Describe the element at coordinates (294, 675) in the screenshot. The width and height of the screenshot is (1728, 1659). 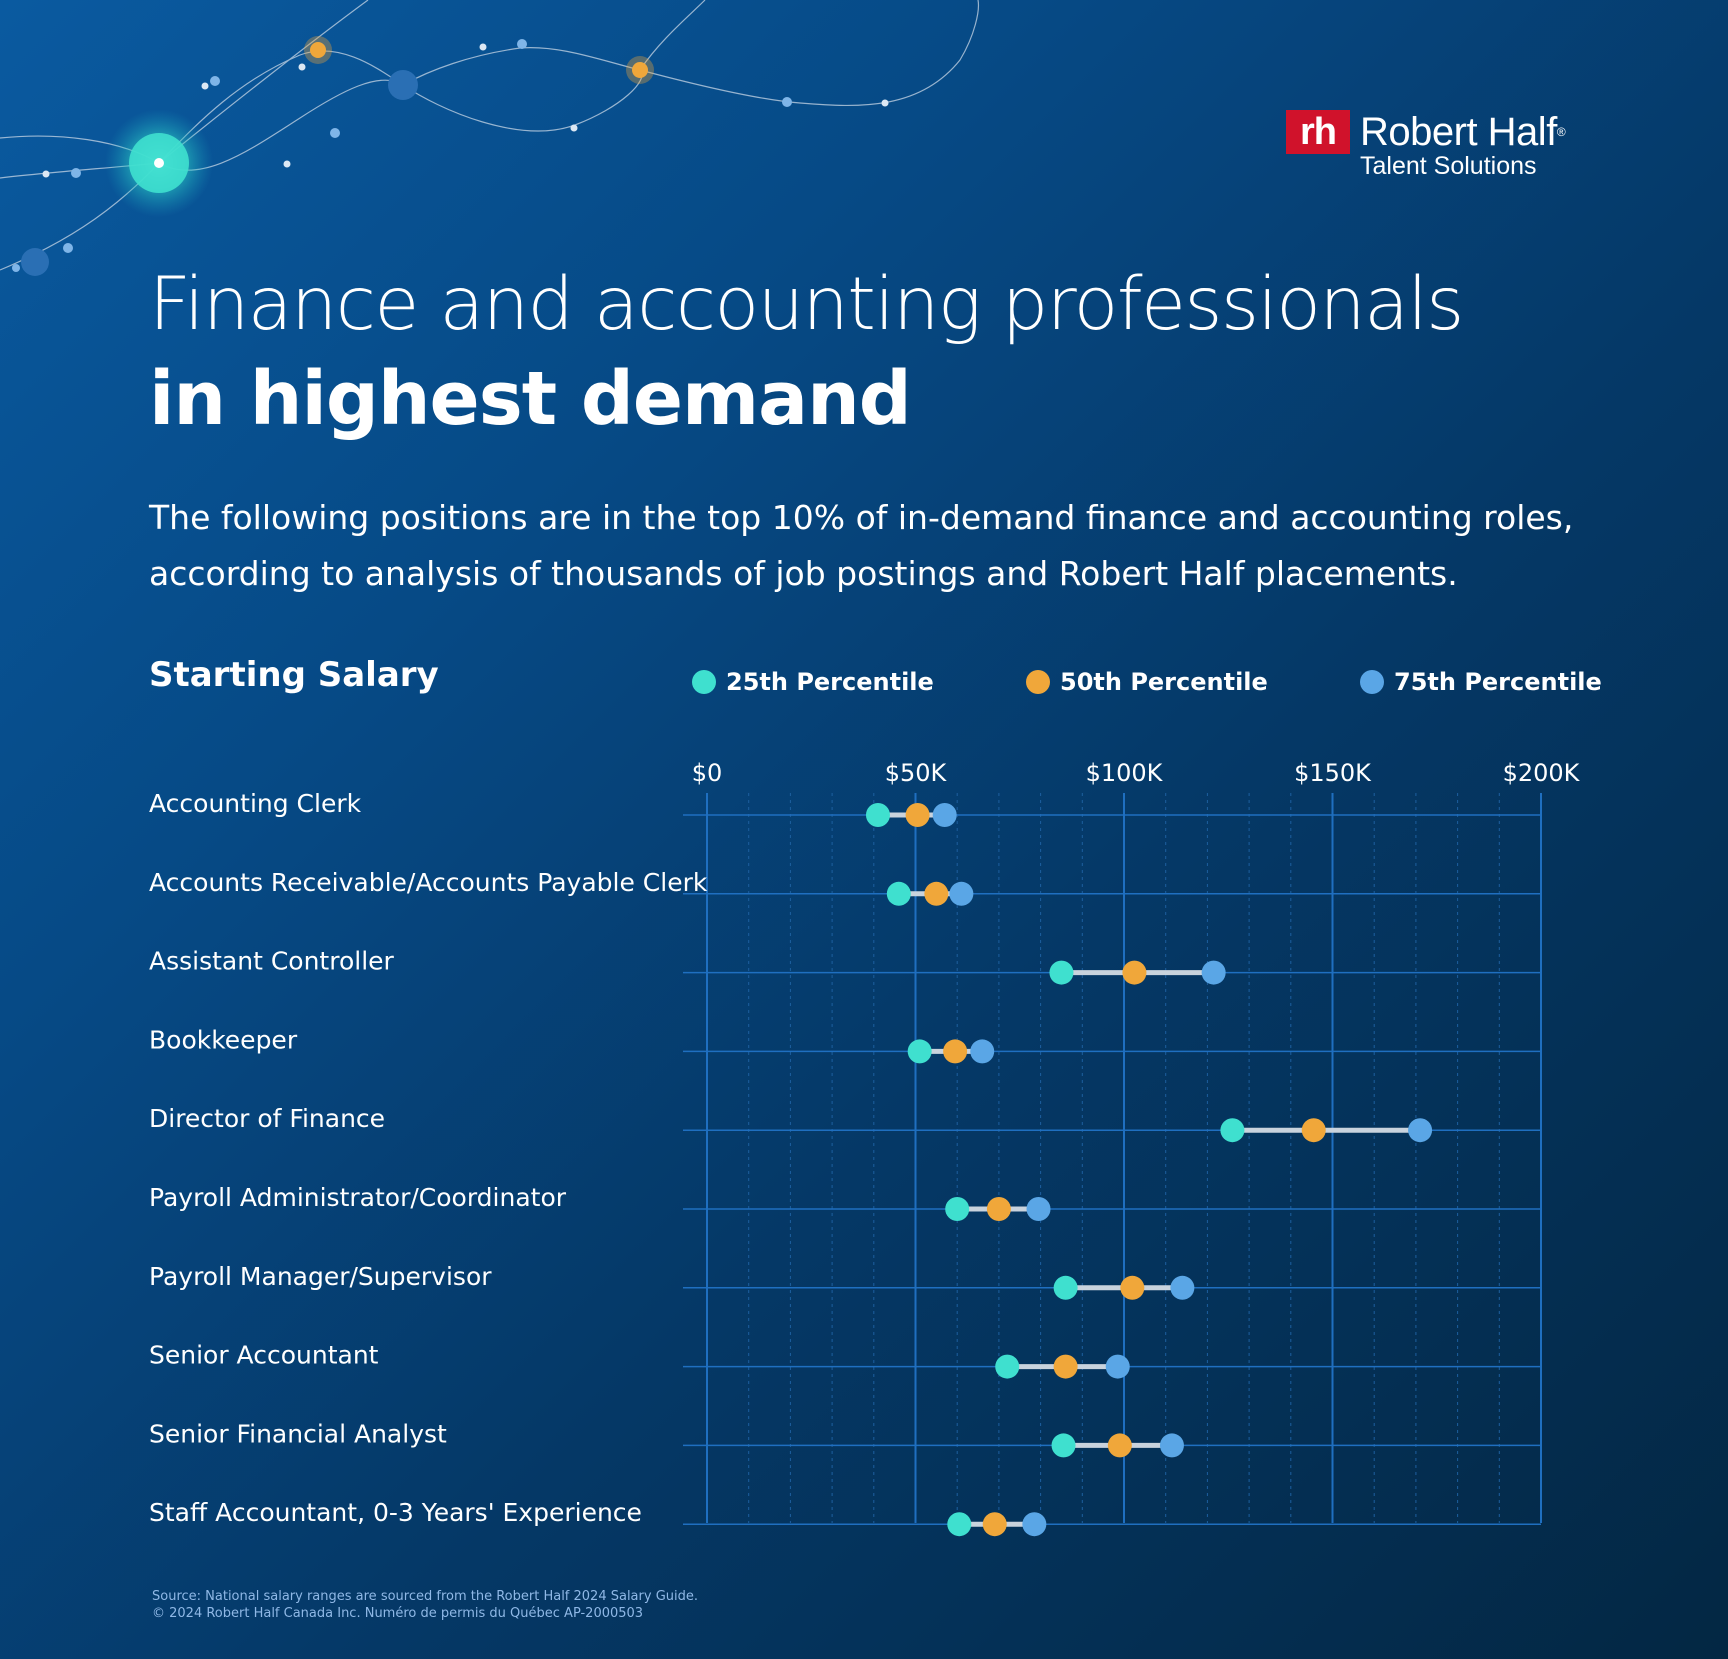
I see `chart-section-title: Starting Salary` at that location.